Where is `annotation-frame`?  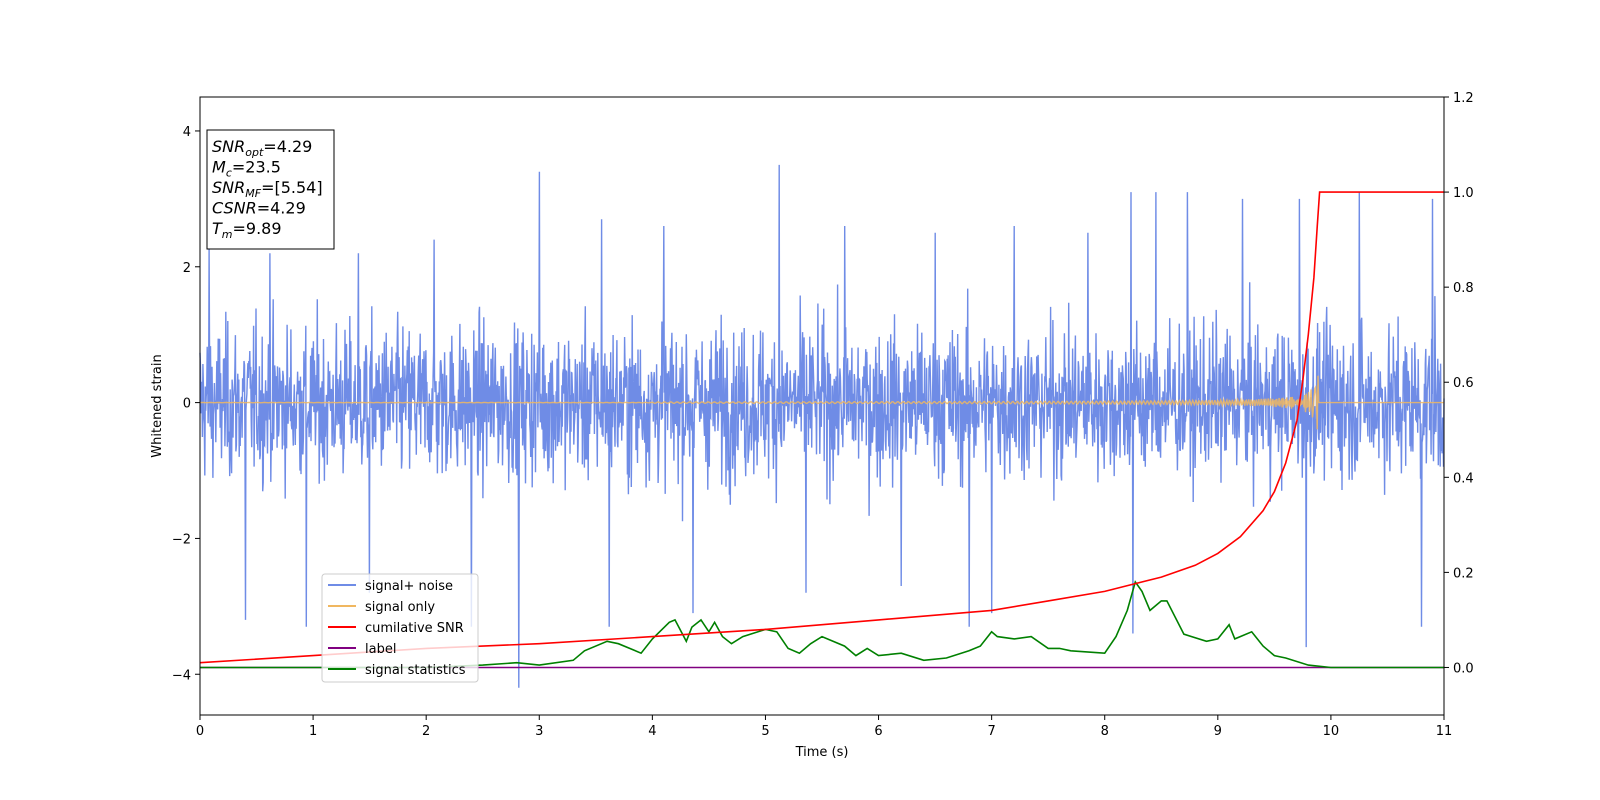
annotation-frame is located at coordinates (270, 189).